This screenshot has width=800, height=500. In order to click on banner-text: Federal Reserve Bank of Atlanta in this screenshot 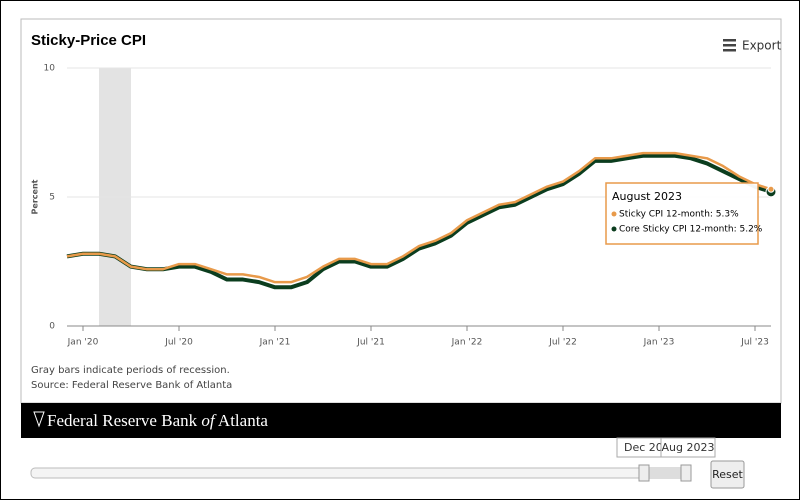, I will do `click(157, 420)`.